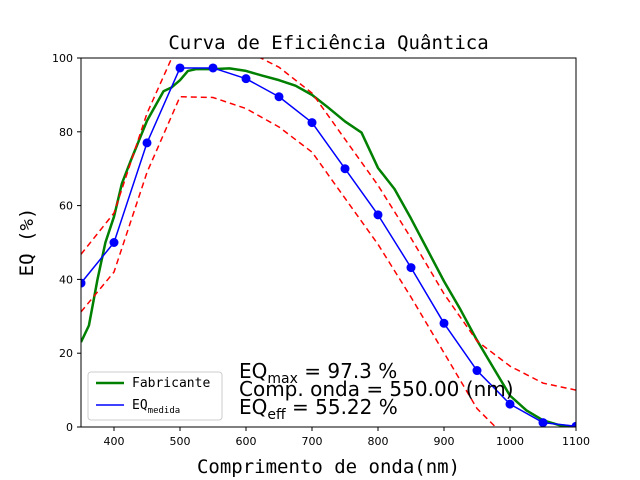  What do you see at coordinates (276, 415) in the screenshot?
I see `annotation-eq-eff-sub: eff` at bounding box center [276, 415].